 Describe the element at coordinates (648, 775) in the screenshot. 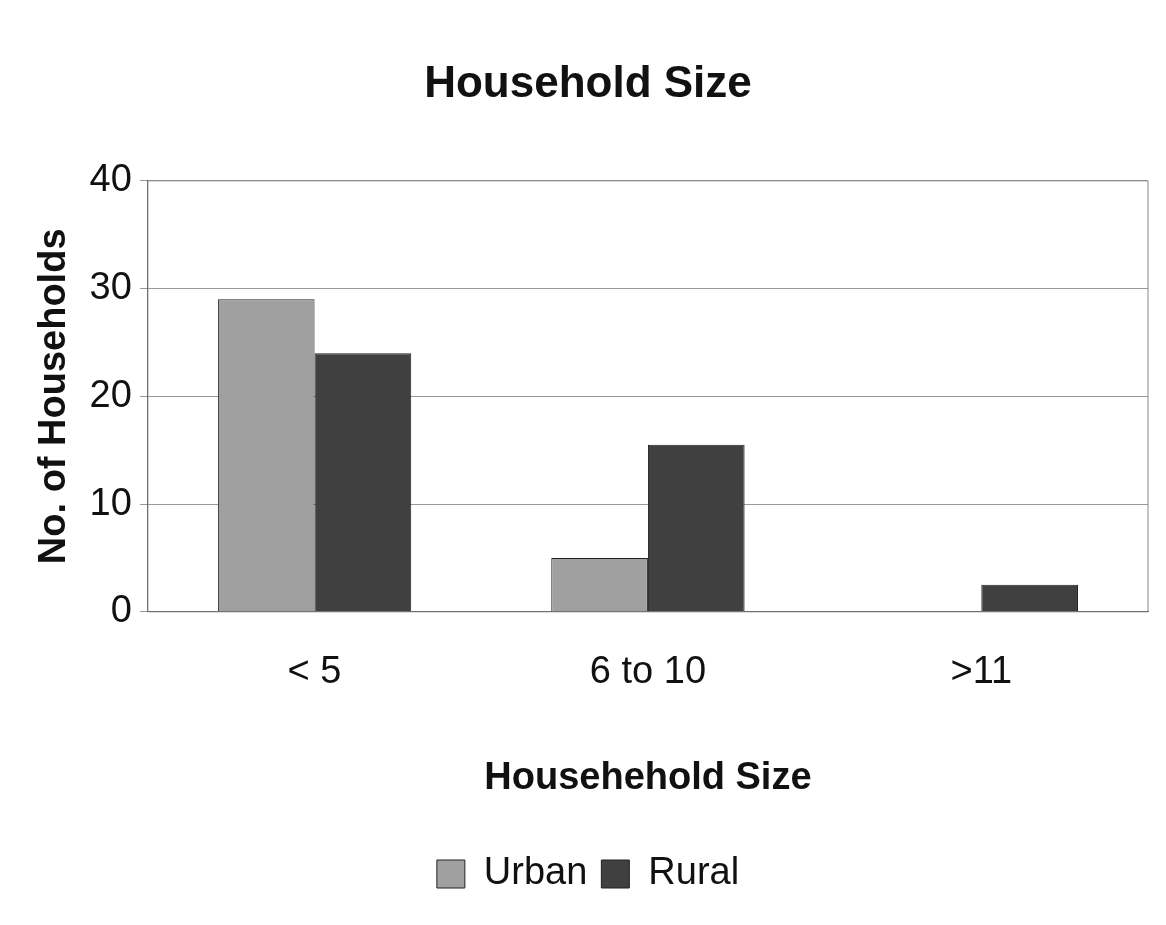

I see `x-axis-title: Househehold Size` at that location.